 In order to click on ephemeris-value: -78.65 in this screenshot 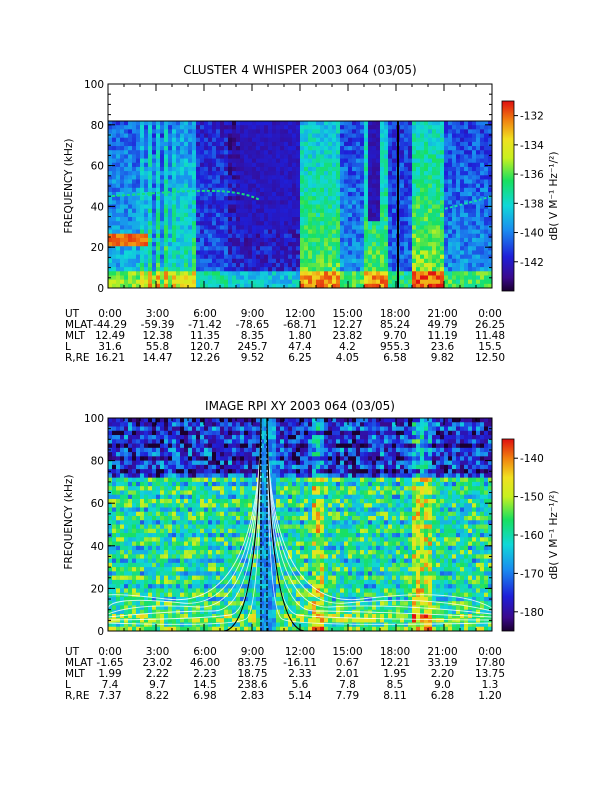, I will do `click(253, 325)`.